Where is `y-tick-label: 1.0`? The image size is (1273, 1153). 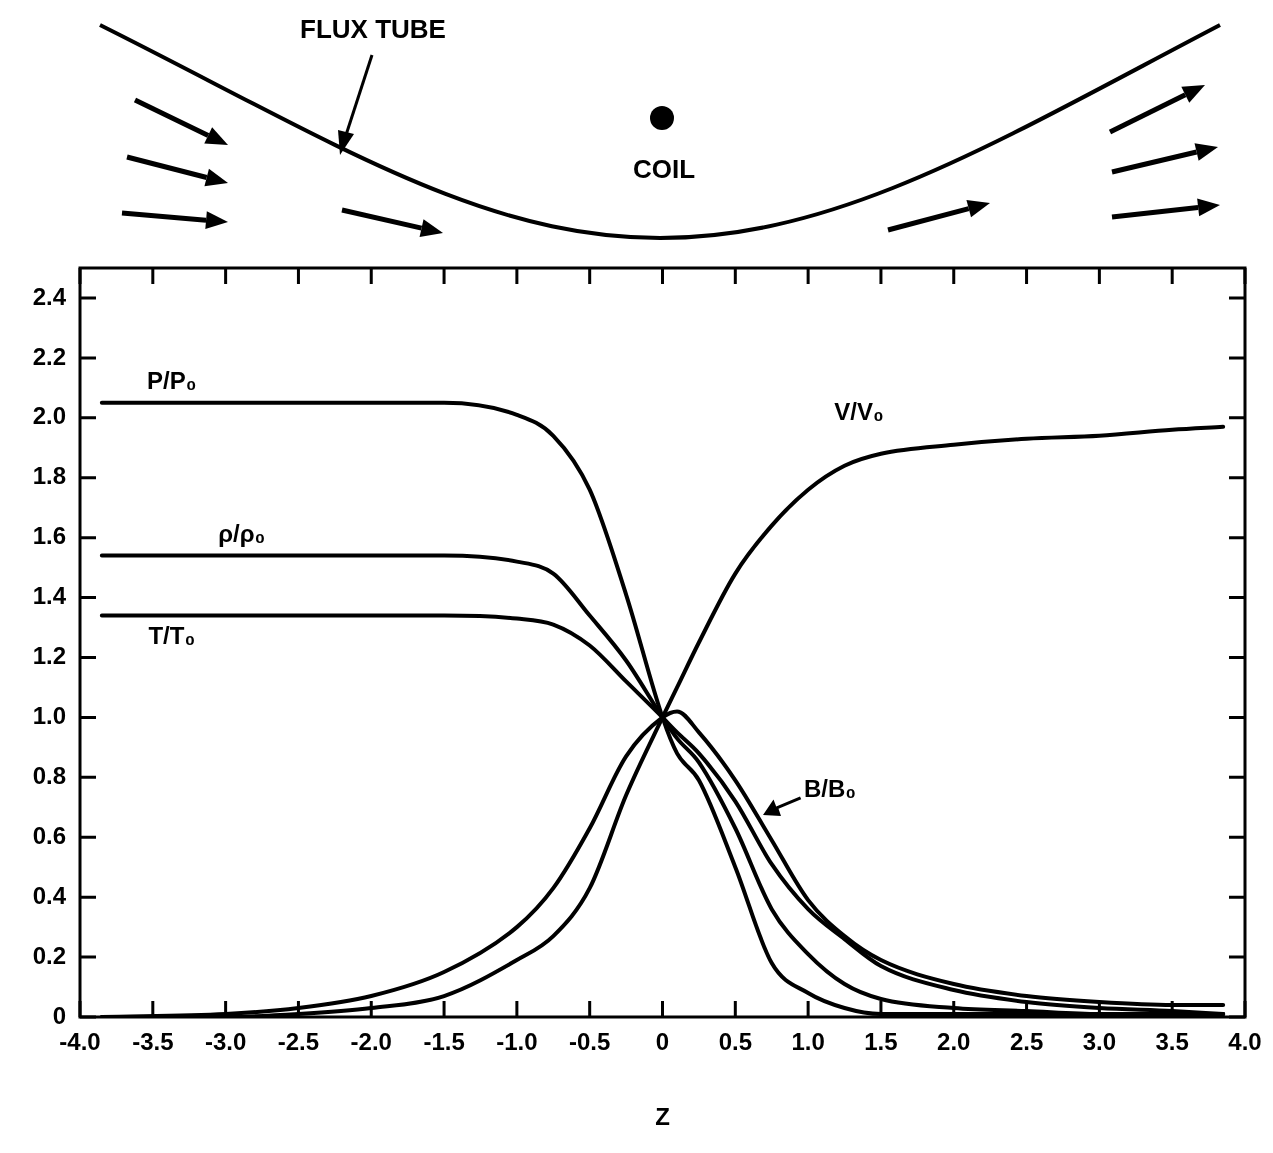
y-tick-label: 1.0 is located at coordinates (49, 716).